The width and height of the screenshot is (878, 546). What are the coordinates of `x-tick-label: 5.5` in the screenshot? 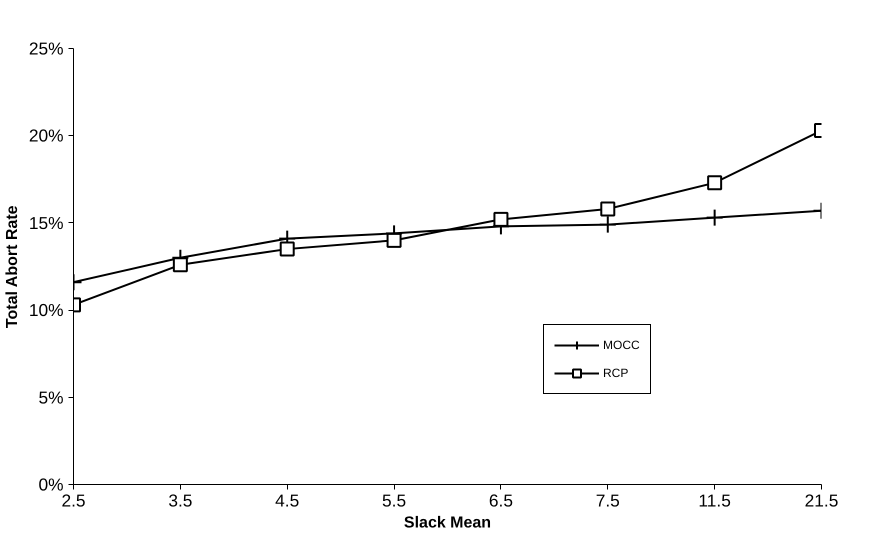 It's located at (394, 500).